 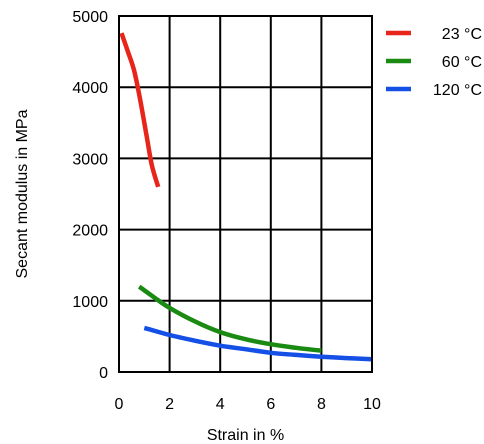 I want to click on y-tick-label-2: 2000, so click(x=90, y=231).